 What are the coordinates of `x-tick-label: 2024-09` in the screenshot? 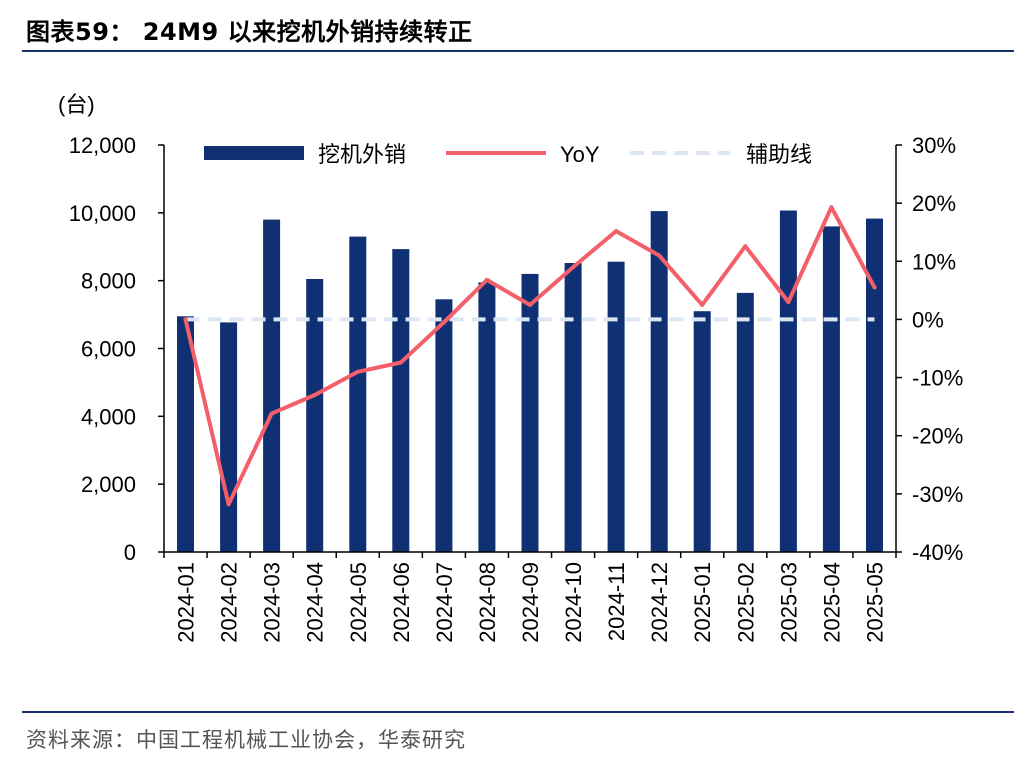 It's located at (530, 602).